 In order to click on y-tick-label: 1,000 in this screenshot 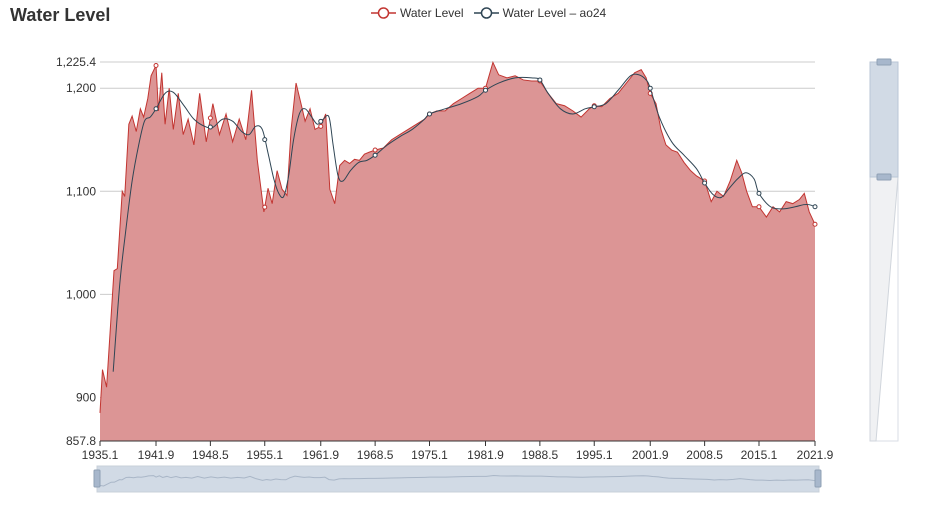, I will do `click(81, 294)`.